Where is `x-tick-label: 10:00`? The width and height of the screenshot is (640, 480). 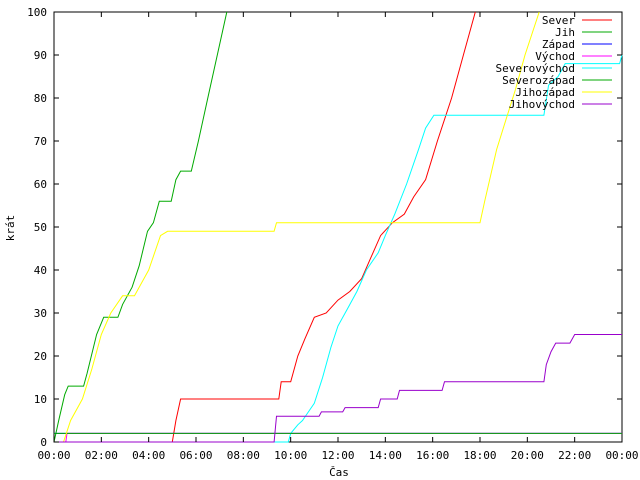 x-tick-label: 10:00 is located at coordinates (290, 455).